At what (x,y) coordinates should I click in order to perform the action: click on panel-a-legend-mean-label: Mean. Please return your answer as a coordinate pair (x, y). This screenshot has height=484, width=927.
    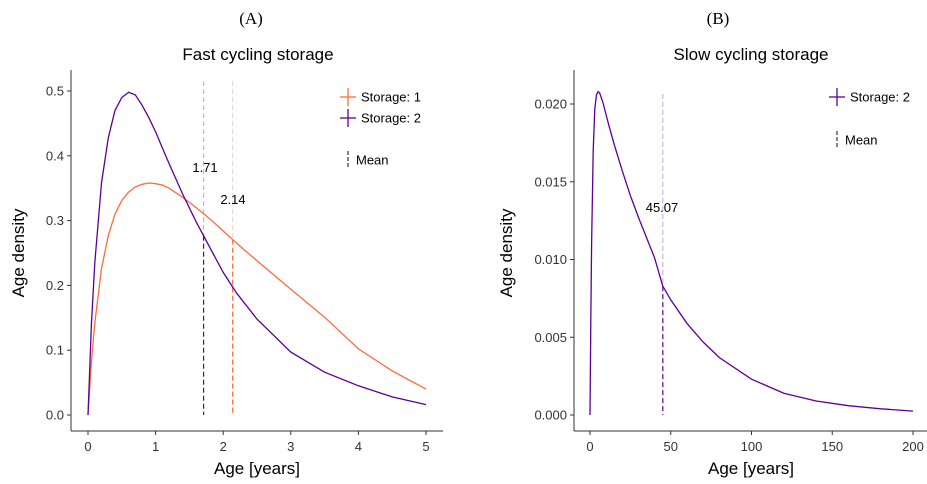
    Looking at the image, I should click on (372, 160).